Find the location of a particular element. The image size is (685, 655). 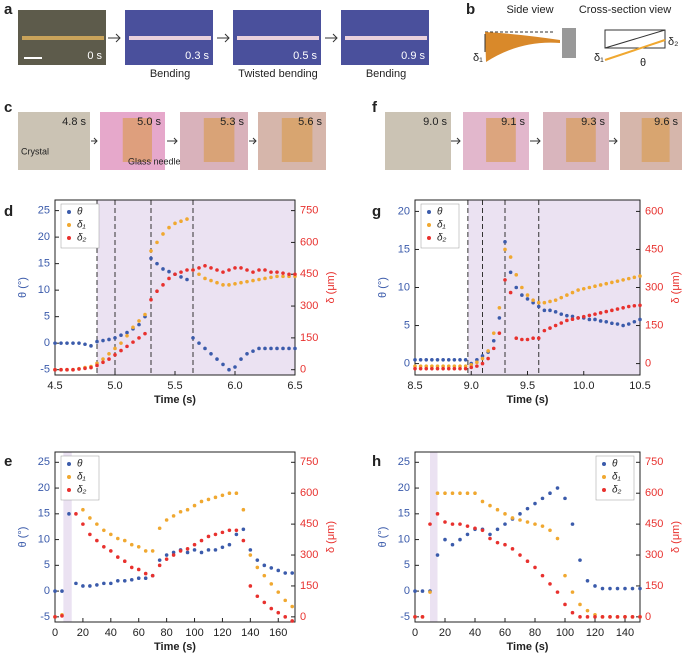

y2-axis-label: δ (μm) is located at coordinates (676, 287).